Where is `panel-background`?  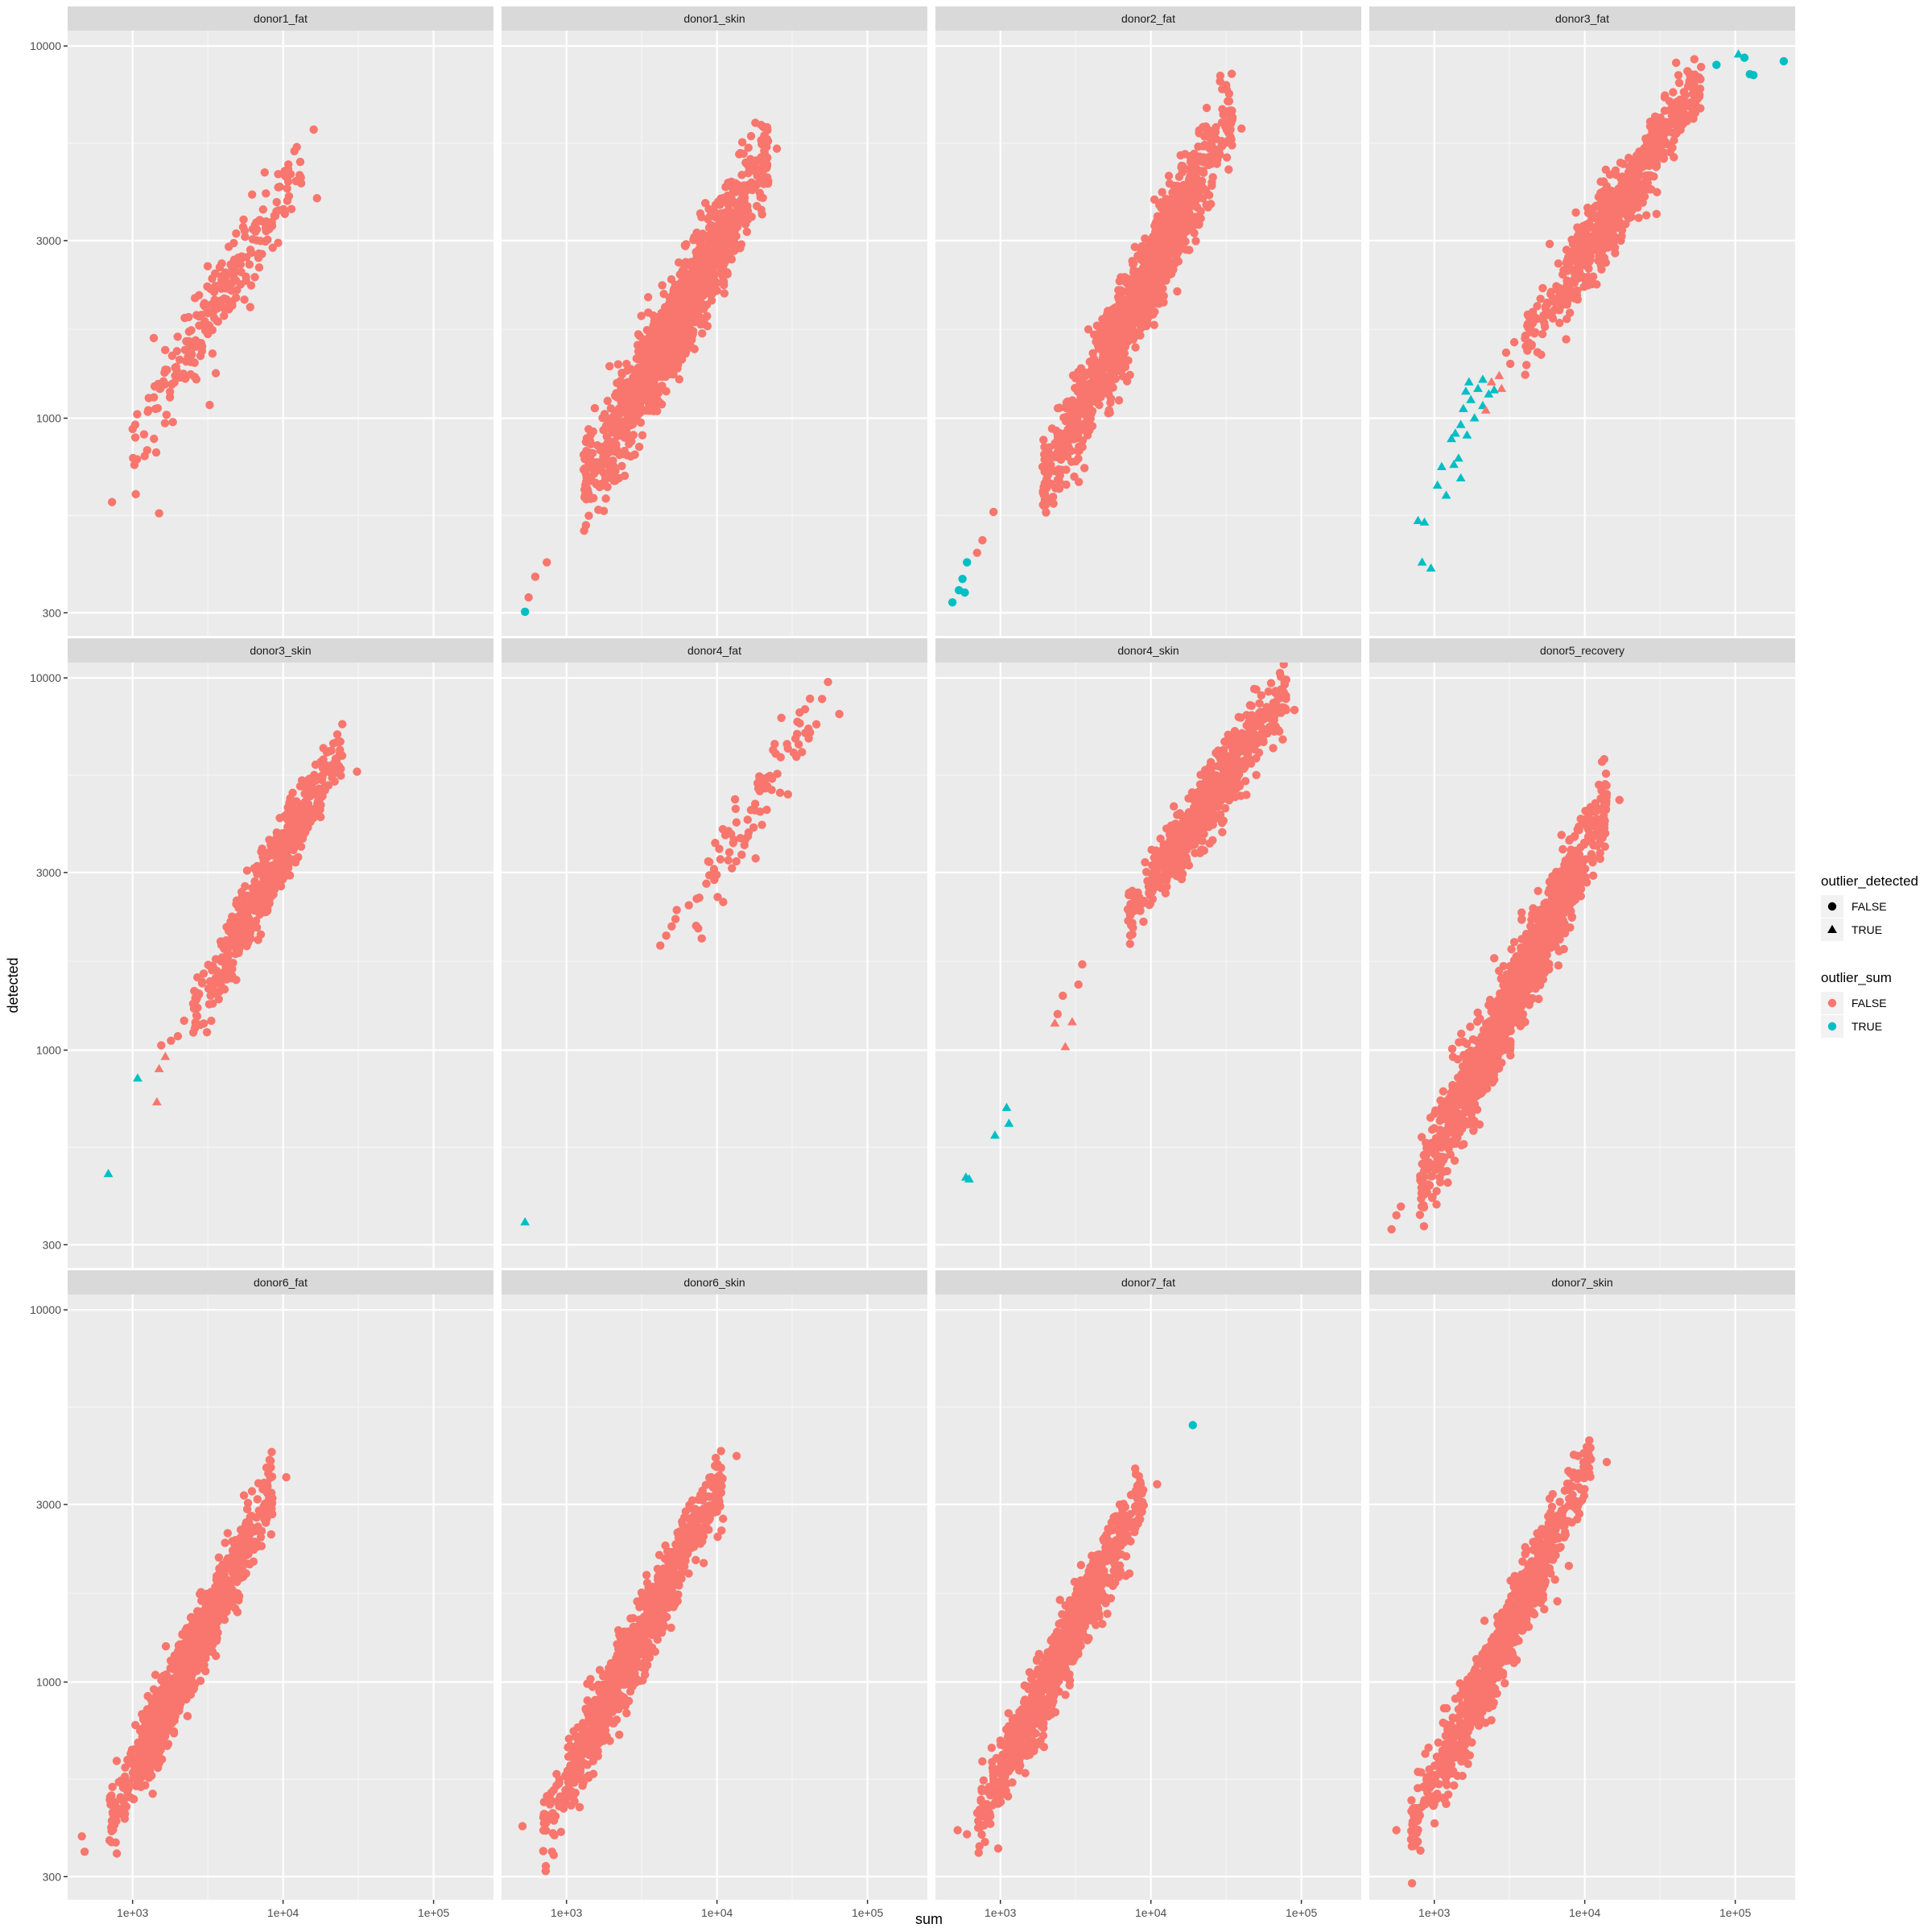 panel-background is located at coordinates (714, 333).